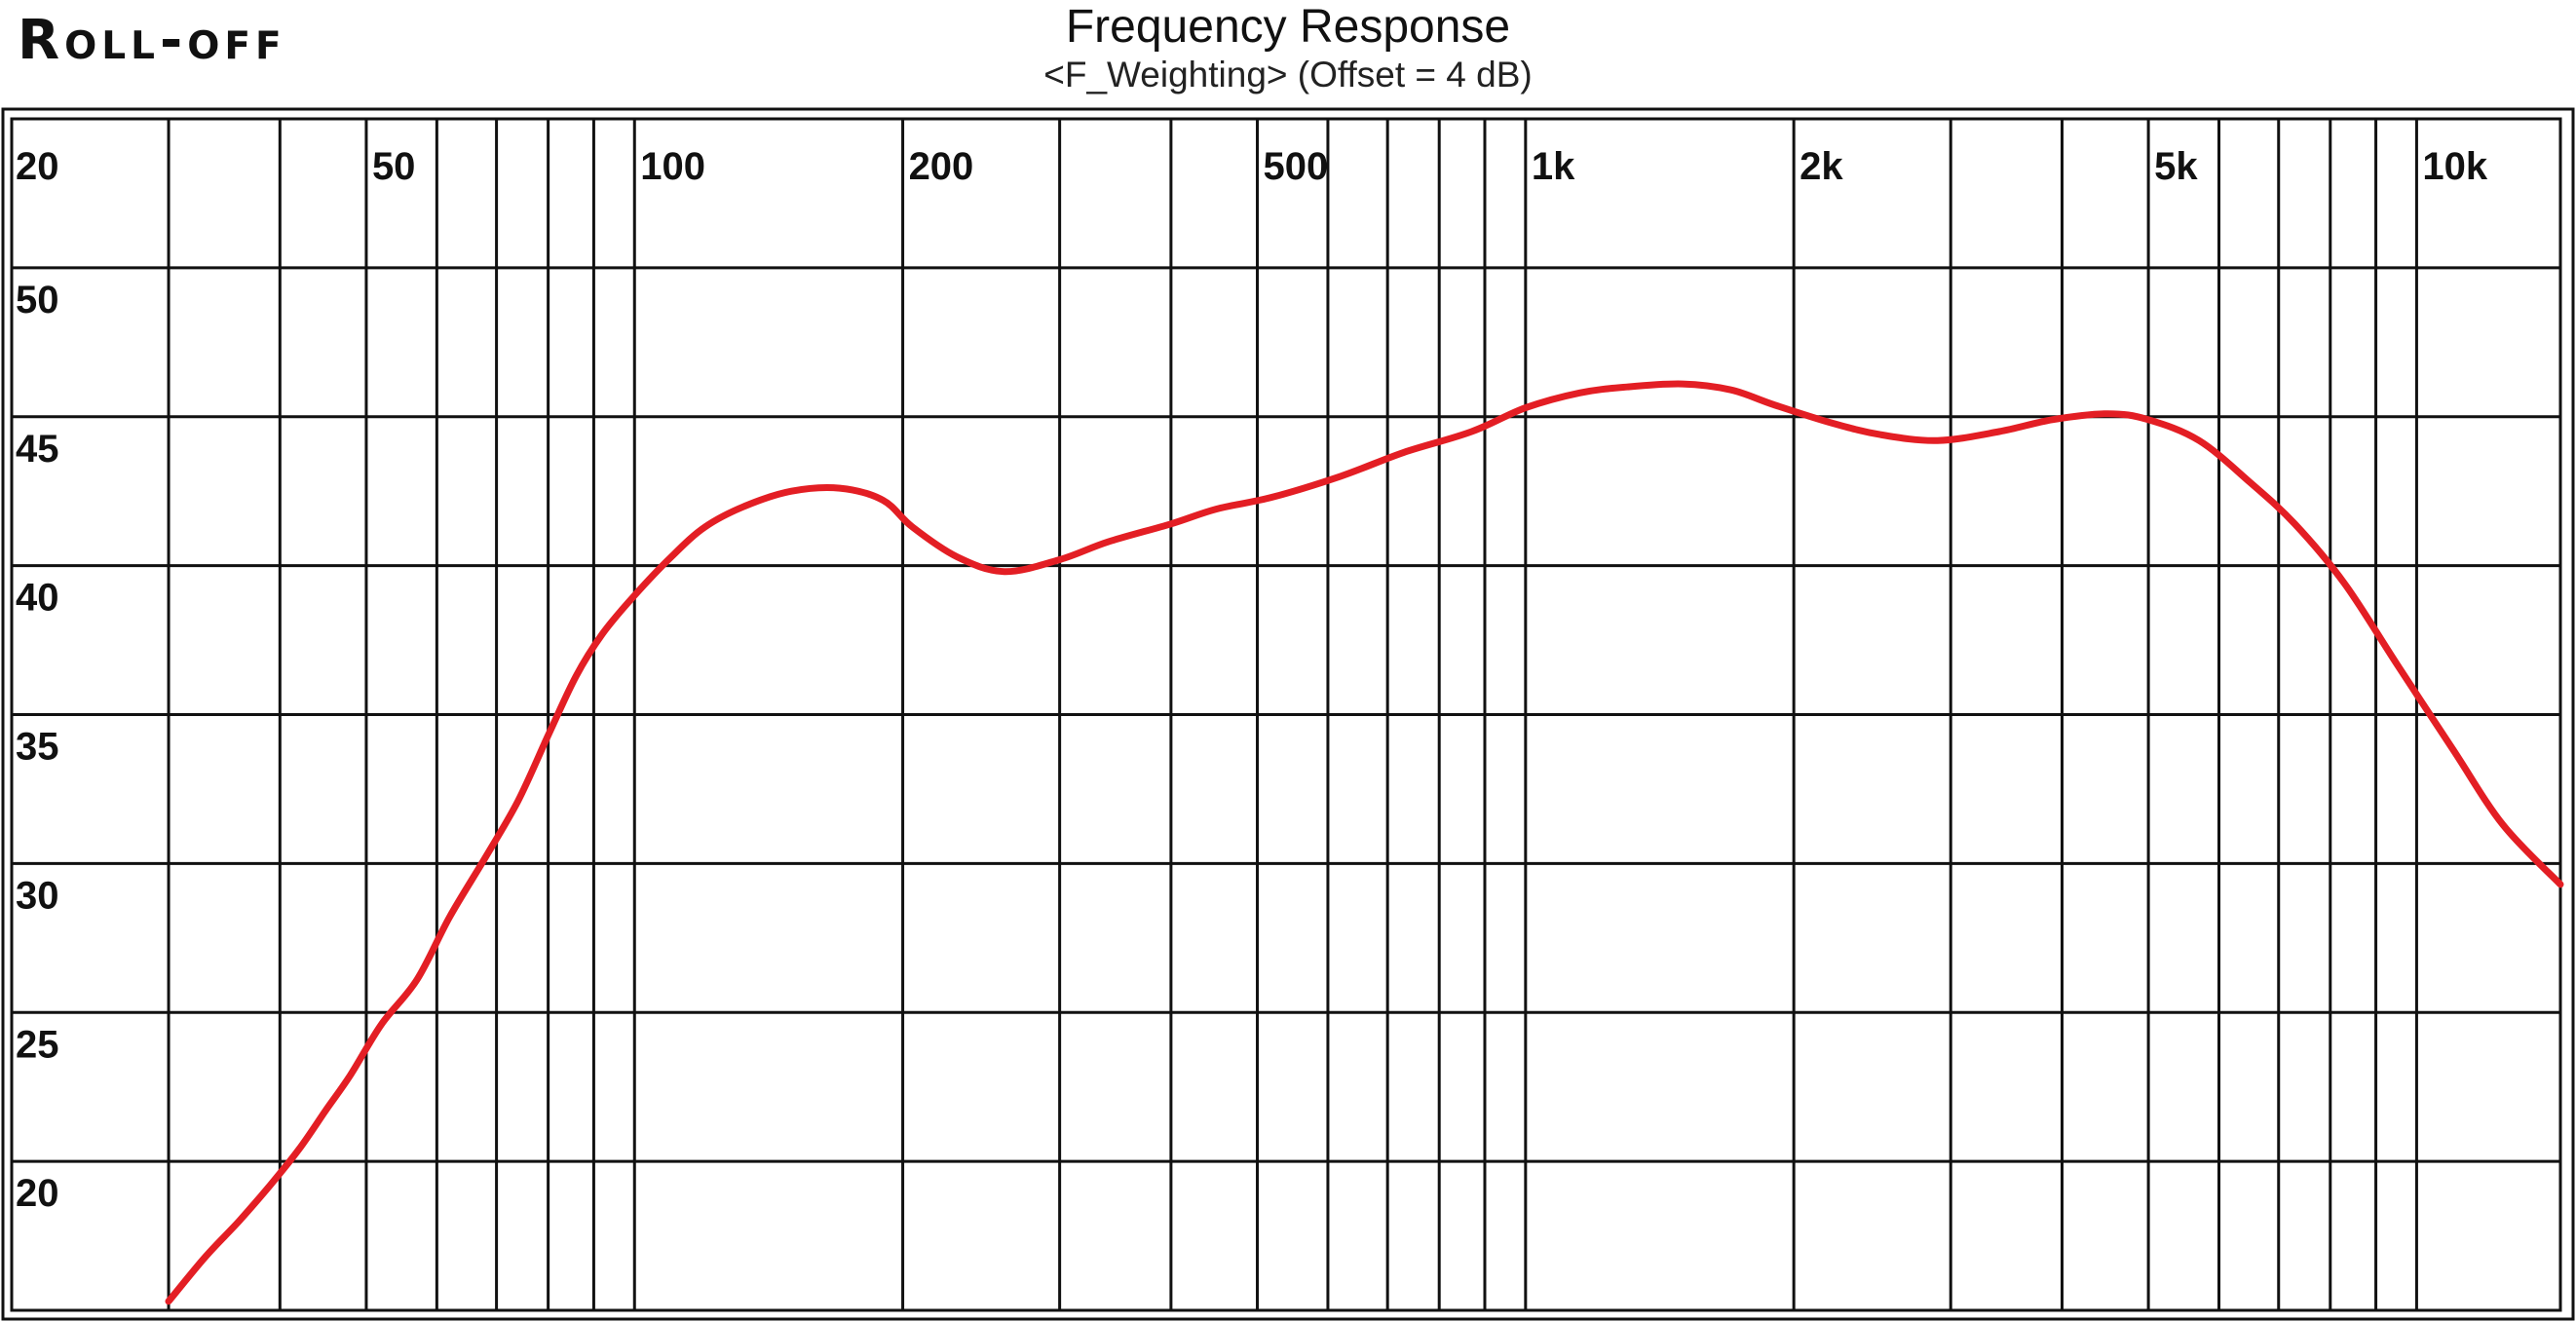  What do you see at coordinates (37, 748) in the screenshot?
I see `y-tick-label: 35` at bounding box center [37, 748].